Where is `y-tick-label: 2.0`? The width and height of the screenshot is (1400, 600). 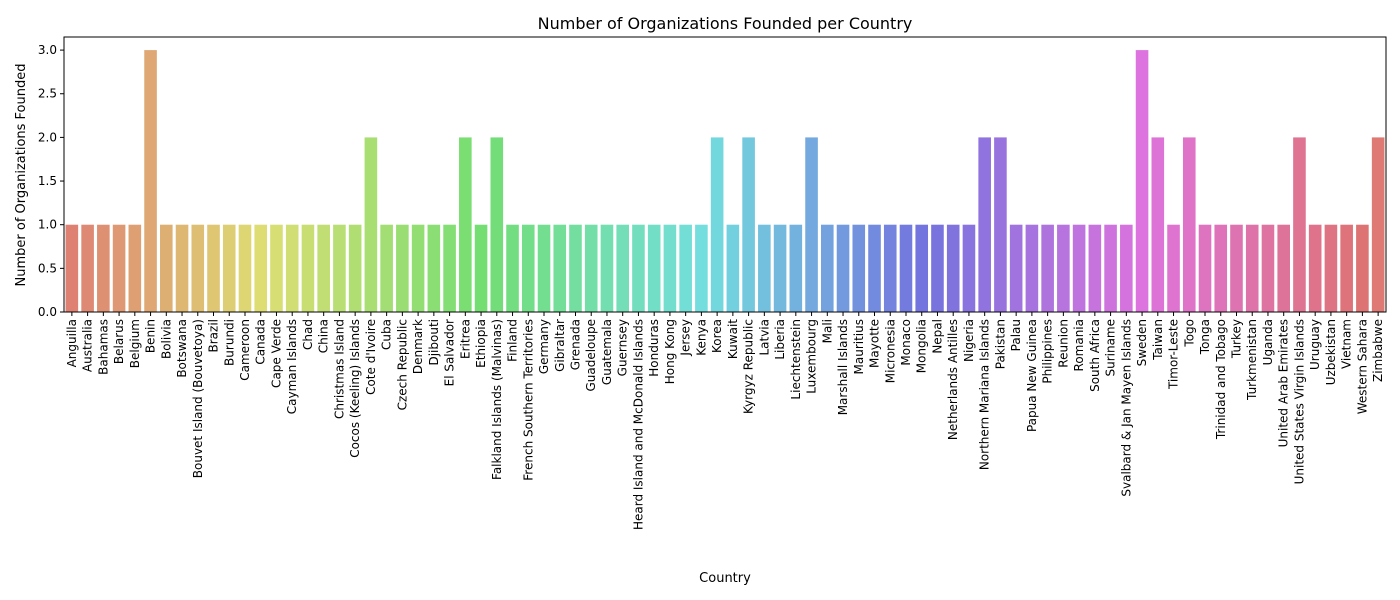
y-tick-label: 2.0 is located at coordinates (47, 137).